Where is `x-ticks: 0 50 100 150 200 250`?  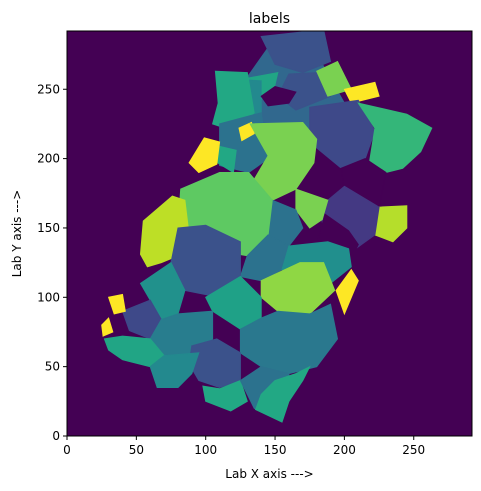
x-ticks: 0 50 100 150 200 250 is located at coordinates (244, 446).